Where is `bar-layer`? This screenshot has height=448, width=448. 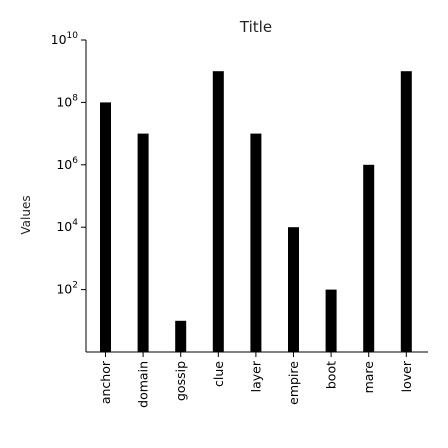
bar-layer is located at coordinates (256, 242).